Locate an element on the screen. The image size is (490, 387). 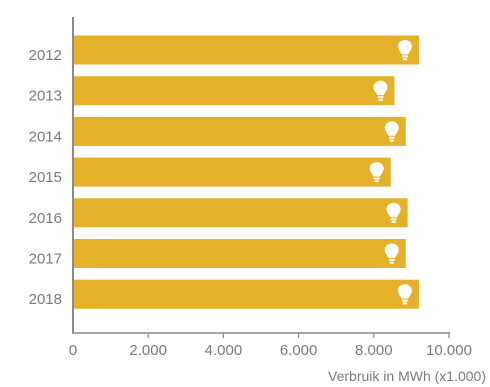
category-label-2016: 2016 is located at coordinates (45, 218).